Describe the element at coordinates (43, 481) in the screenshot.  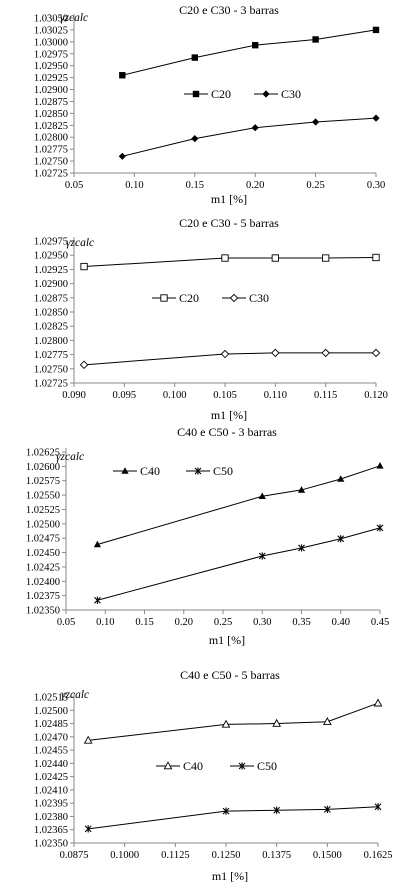
I see `y-tick-label: 1.02575` at that location.